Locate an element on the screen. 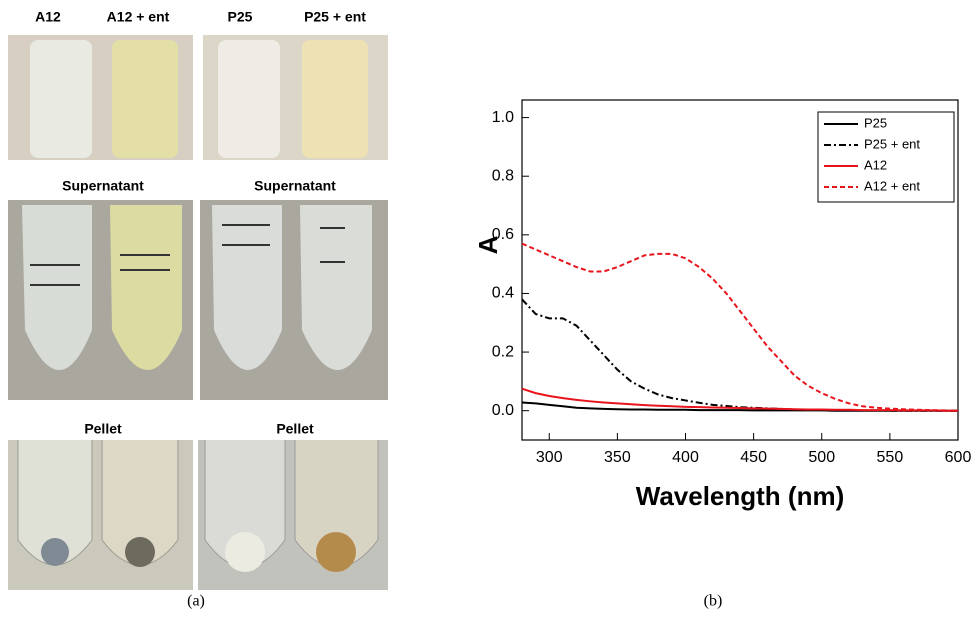 The image size is (980, 620). tube-label: A12 is located at coordinates (48, 17).